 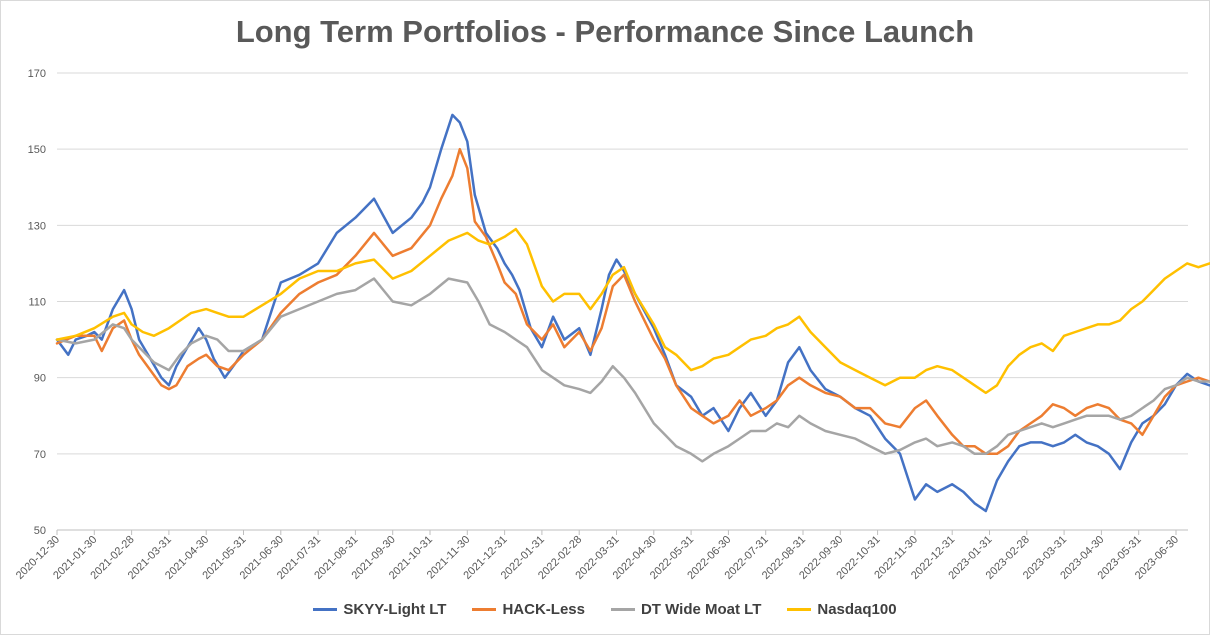 I want to click on legend-label: DT Wide Moat LT, so click(x=701, y=609).